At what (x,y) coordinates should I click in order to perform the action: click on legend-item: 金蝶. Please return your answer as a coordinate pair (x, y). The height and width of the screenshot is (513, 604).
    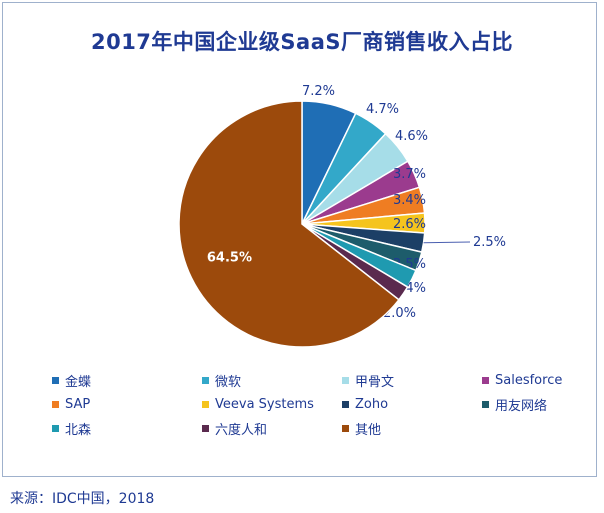
    Looking at the image, I should click on (71, 380).